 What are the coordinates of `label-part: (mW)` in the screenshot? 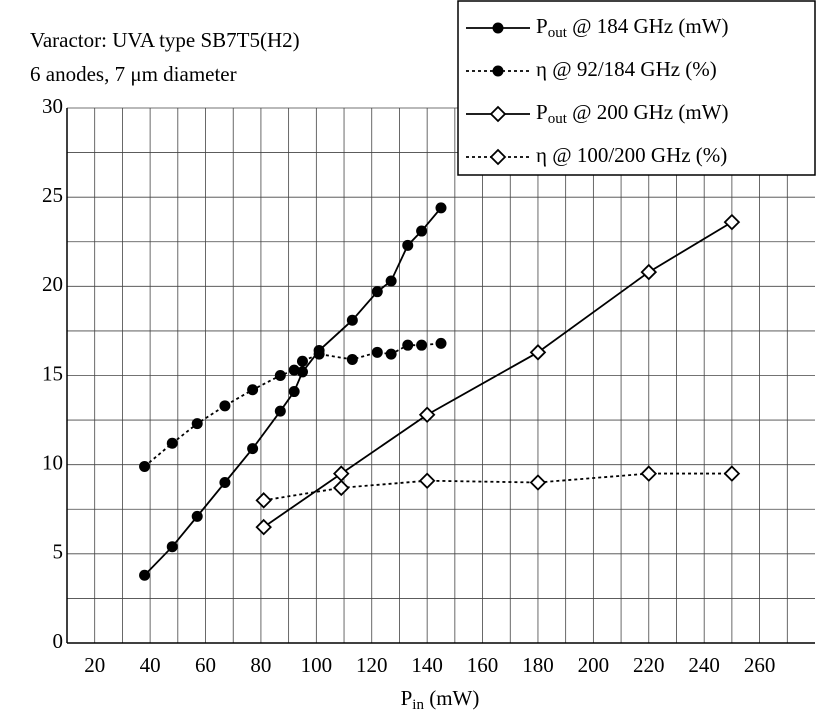 It's located at (451, 698).